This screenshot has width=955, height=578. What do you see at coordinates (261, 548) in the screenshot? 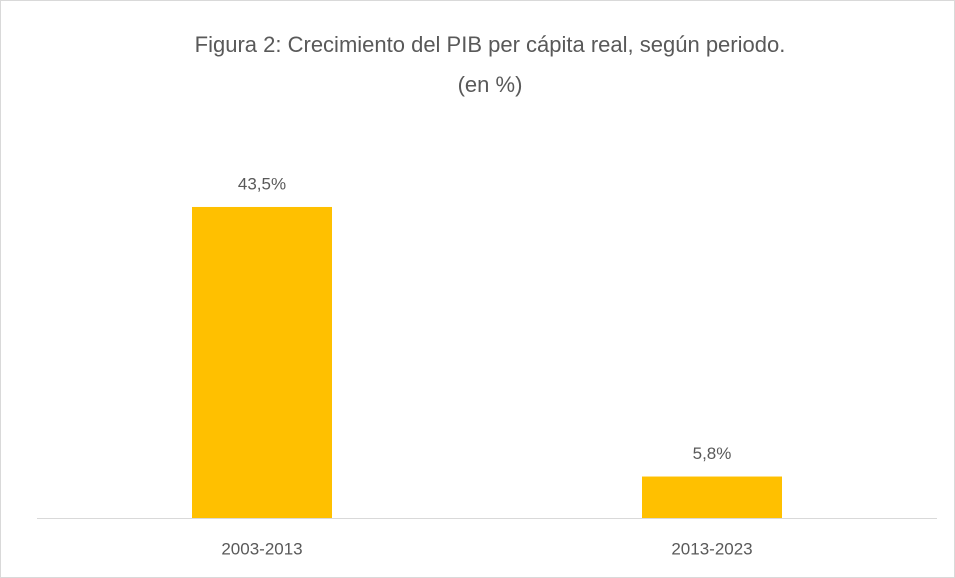
I see `x-tick-label: 2003-2013` at bounding box center [261, 548].